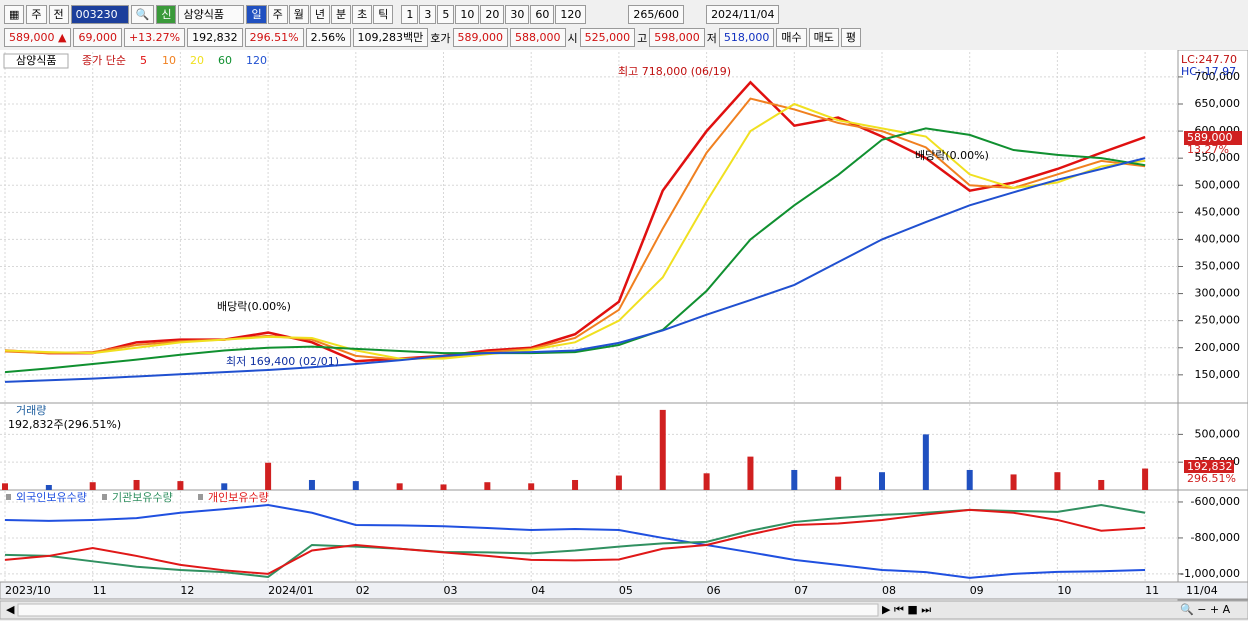  Describe the element at coordinates (383, 14) in the screenshot. I see `period-button: 틱` at that location.